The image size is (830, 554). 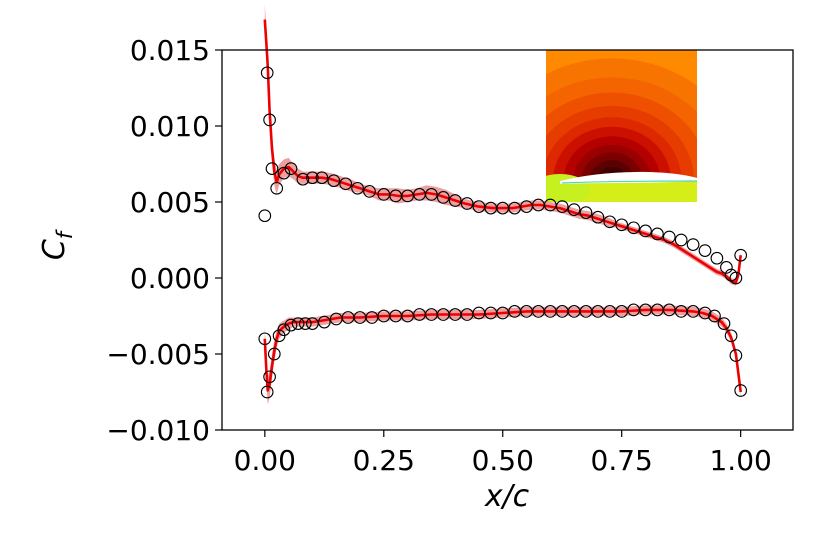 What do you see at coordinates (622, 460) in the screenshot?
I see `x-tick-label: 0.75` at bounding box center [622, 460].